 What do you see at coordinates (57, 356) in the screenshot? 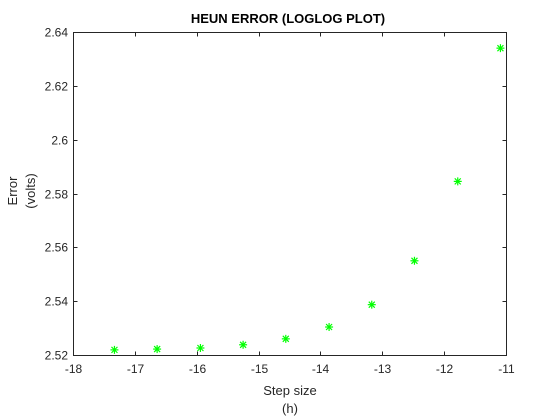
I see `y-tick-label: 2.52` at bounding box center [57, 356].